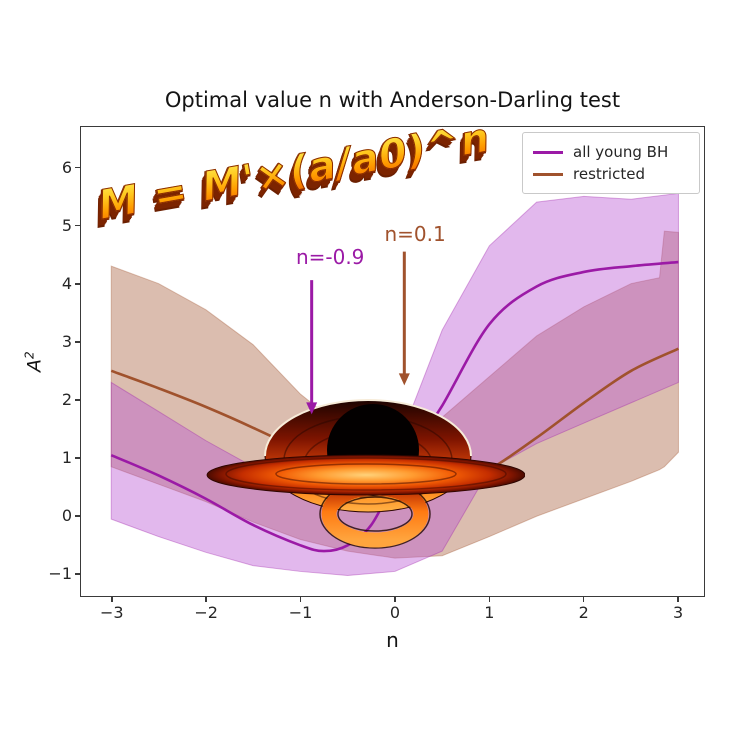  What do you see at coordinates (66, 516) in the screenshot?
I see `y-tick-label: 0` at bounding box center [66, 516].